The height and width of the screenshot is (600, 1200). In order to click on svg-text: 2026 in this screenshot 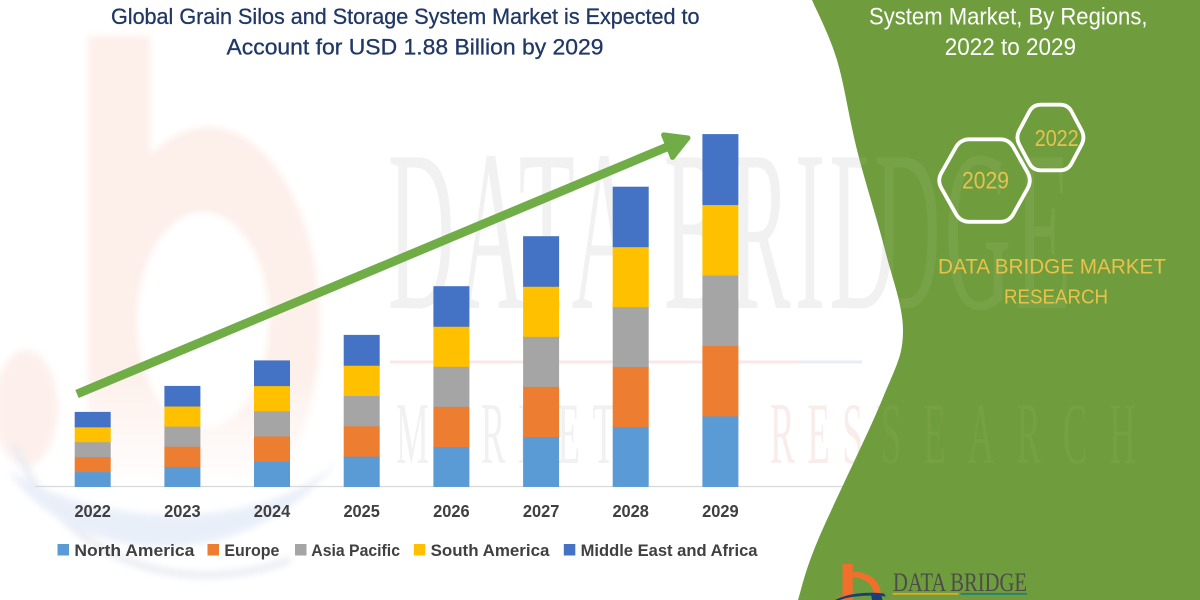, I will do `click(451, 511)`.